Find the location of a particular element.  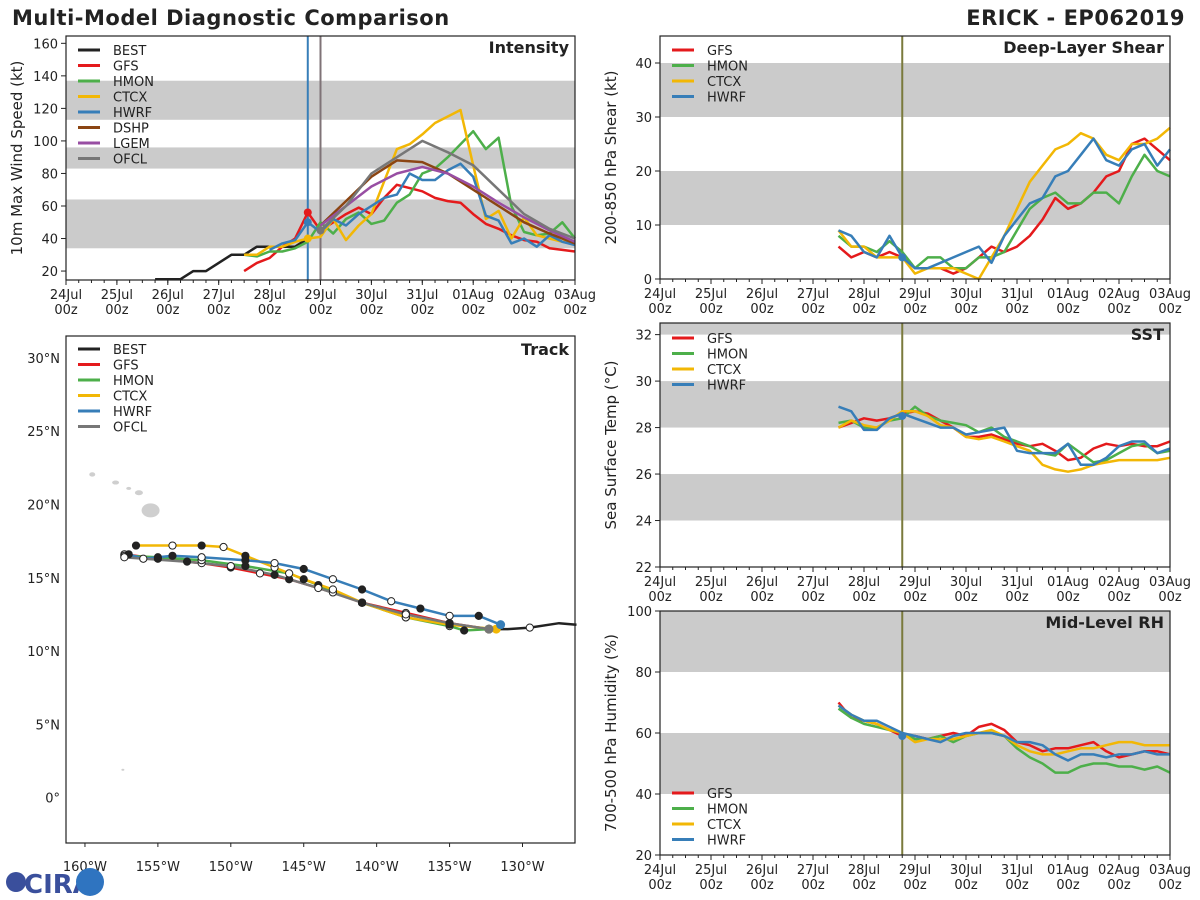

y-tick-label: 140 is located at coordinates (45, 77).